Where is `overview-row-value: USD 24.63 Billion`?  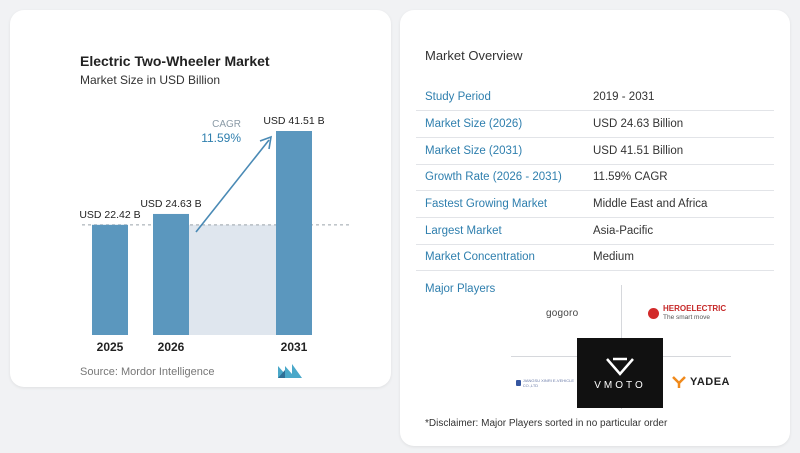 overview-row-value: USD 24.63 Billion is located at coordinates (679, 124).